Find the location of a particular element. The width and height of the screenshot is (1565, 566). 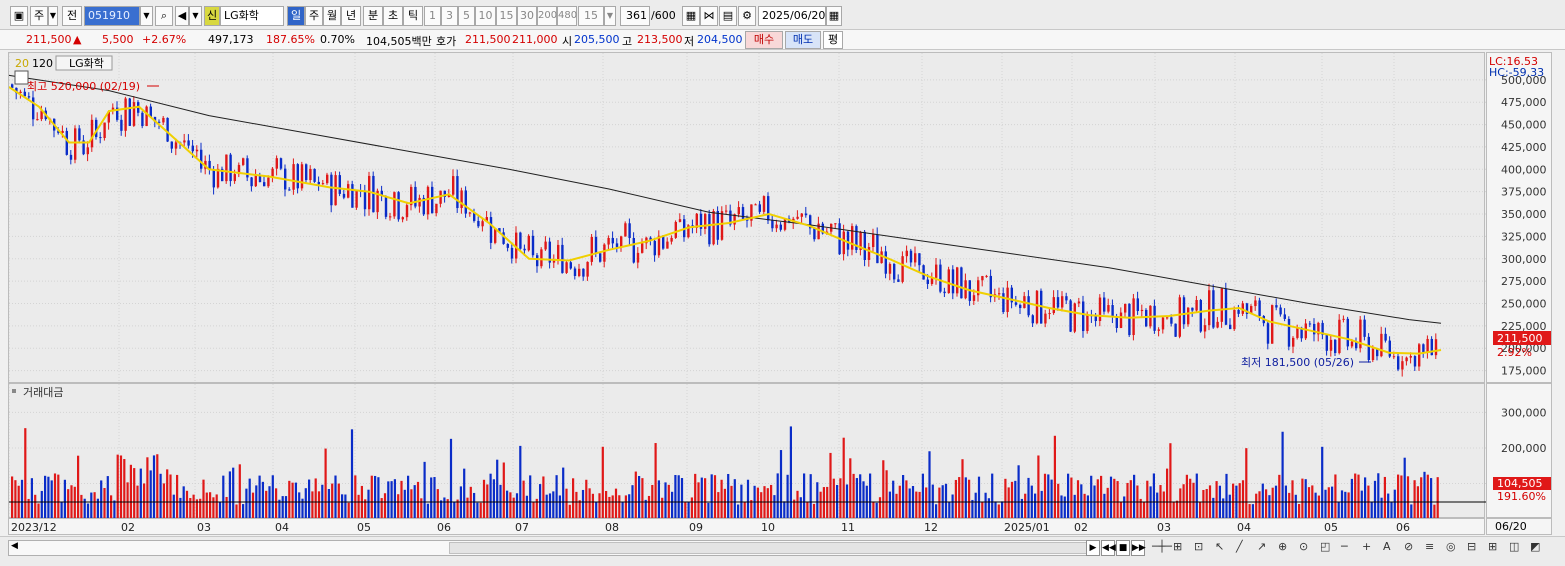

count-input: 361 is located at coordinates (635, 16).